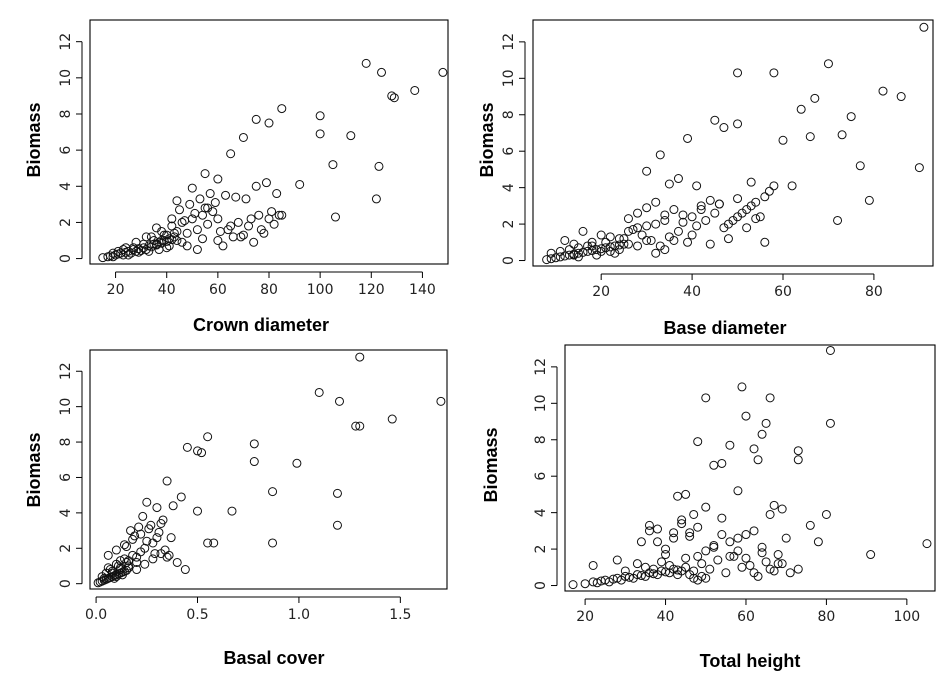 This screenshot has height=695, width=950. I want to click on y-axis-label: Biomass, so click(34, 469).